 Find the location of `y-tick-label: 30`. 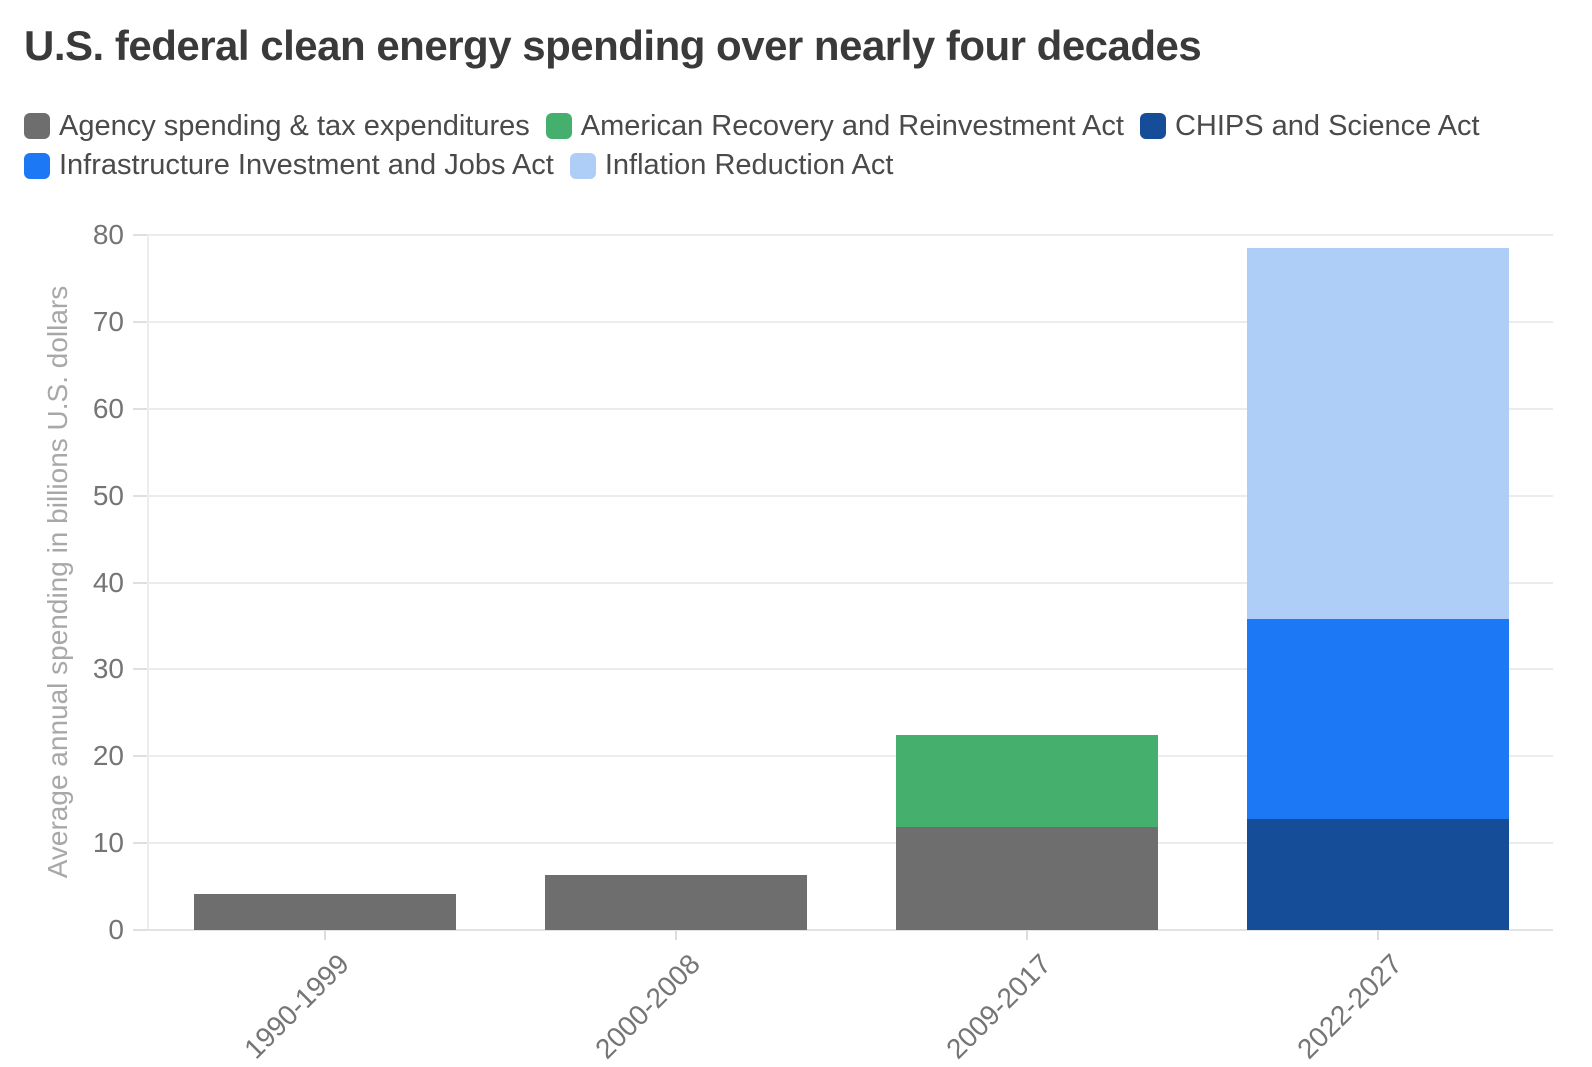

y-tick-label: 30 is located at coordinates (108, 669).